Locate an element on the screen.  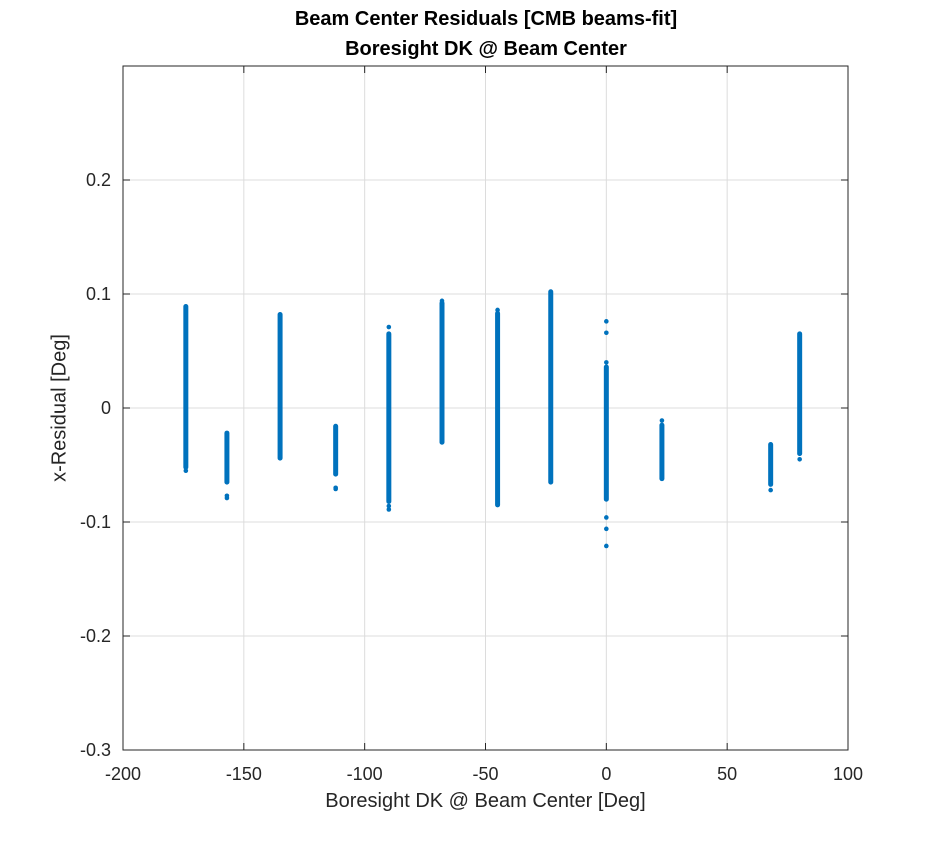
x-tick-label: -150 is located at coordinates (244, 774).